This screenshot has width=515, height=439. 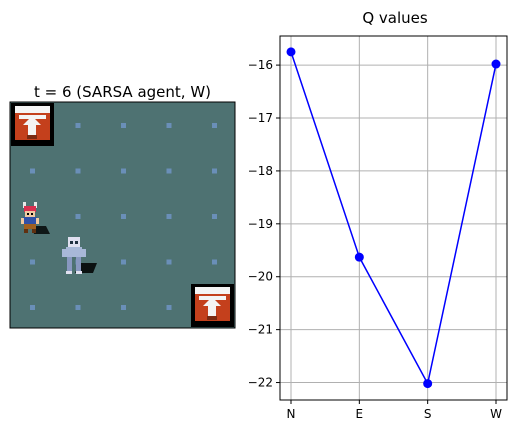 What do you see at coordinates (260, 118) in the screenshot?
I see `y-tick-label: −17` at bounding box center [260, 118].